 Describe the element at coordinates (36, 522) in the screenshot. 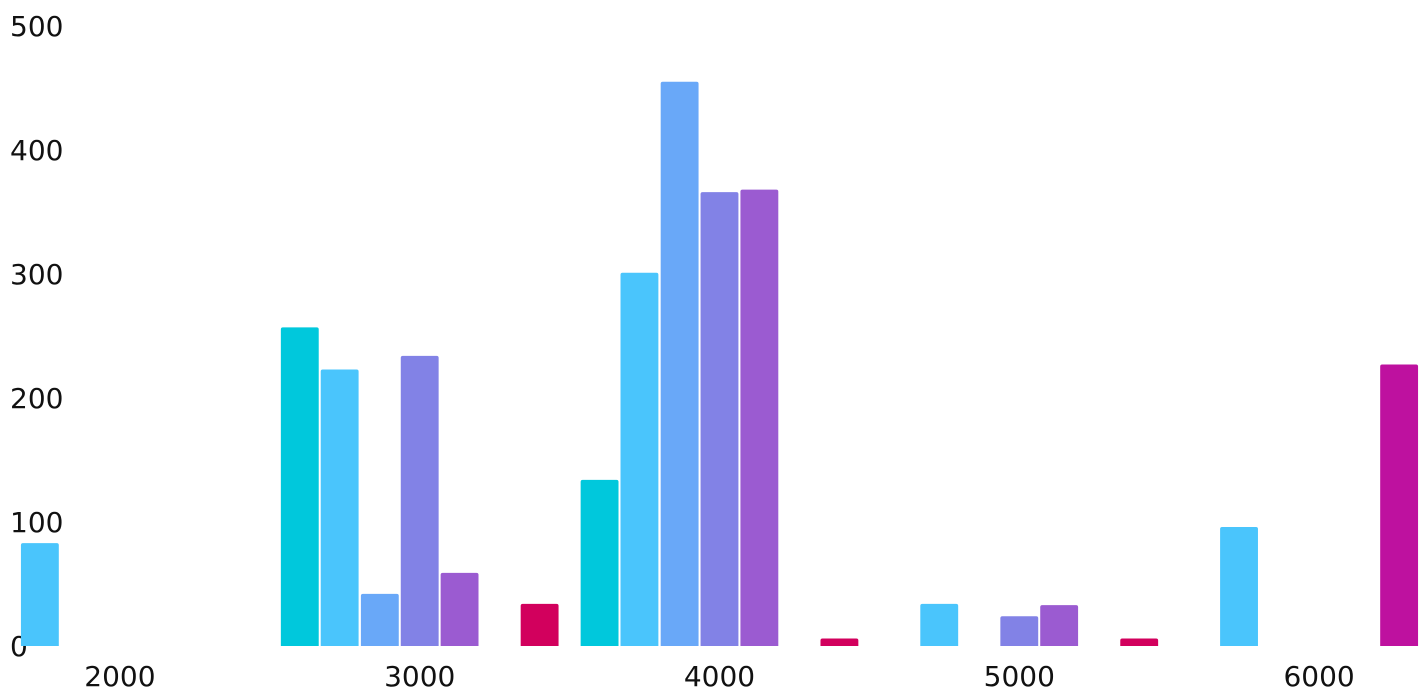

I see `y-tick-label: 100` at that location.